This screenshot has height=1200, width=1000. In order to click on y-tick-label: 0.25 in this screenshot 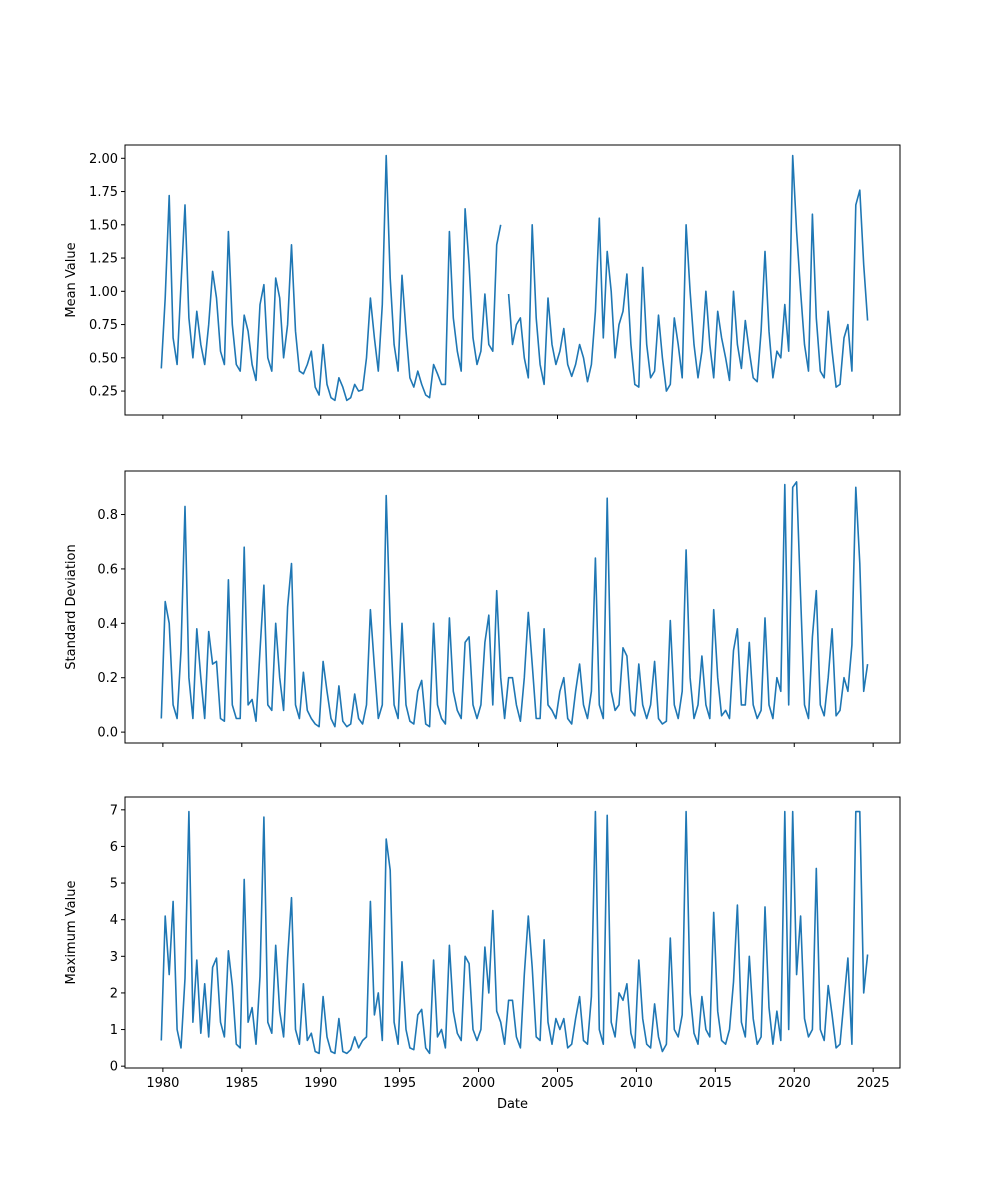, I will do `click(103, 392)`.